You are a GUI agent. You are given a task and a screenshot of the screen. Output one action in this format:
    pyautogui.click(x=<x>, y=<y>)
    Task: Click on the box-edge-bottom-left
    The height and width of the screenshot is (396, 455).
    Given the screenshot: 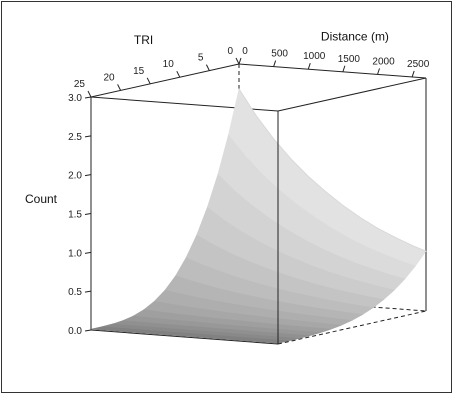 What is the action you would take?
    pyautogui.click(x=184, y=337)
    